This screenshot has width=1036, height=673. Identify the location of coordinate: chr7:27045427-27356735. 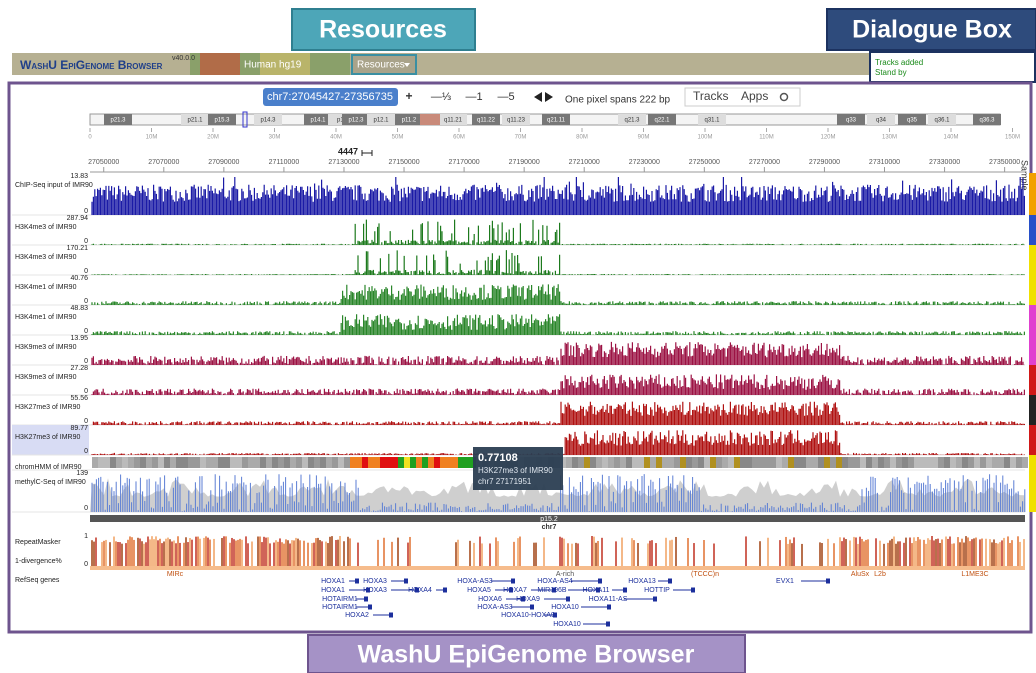
(330, 97).